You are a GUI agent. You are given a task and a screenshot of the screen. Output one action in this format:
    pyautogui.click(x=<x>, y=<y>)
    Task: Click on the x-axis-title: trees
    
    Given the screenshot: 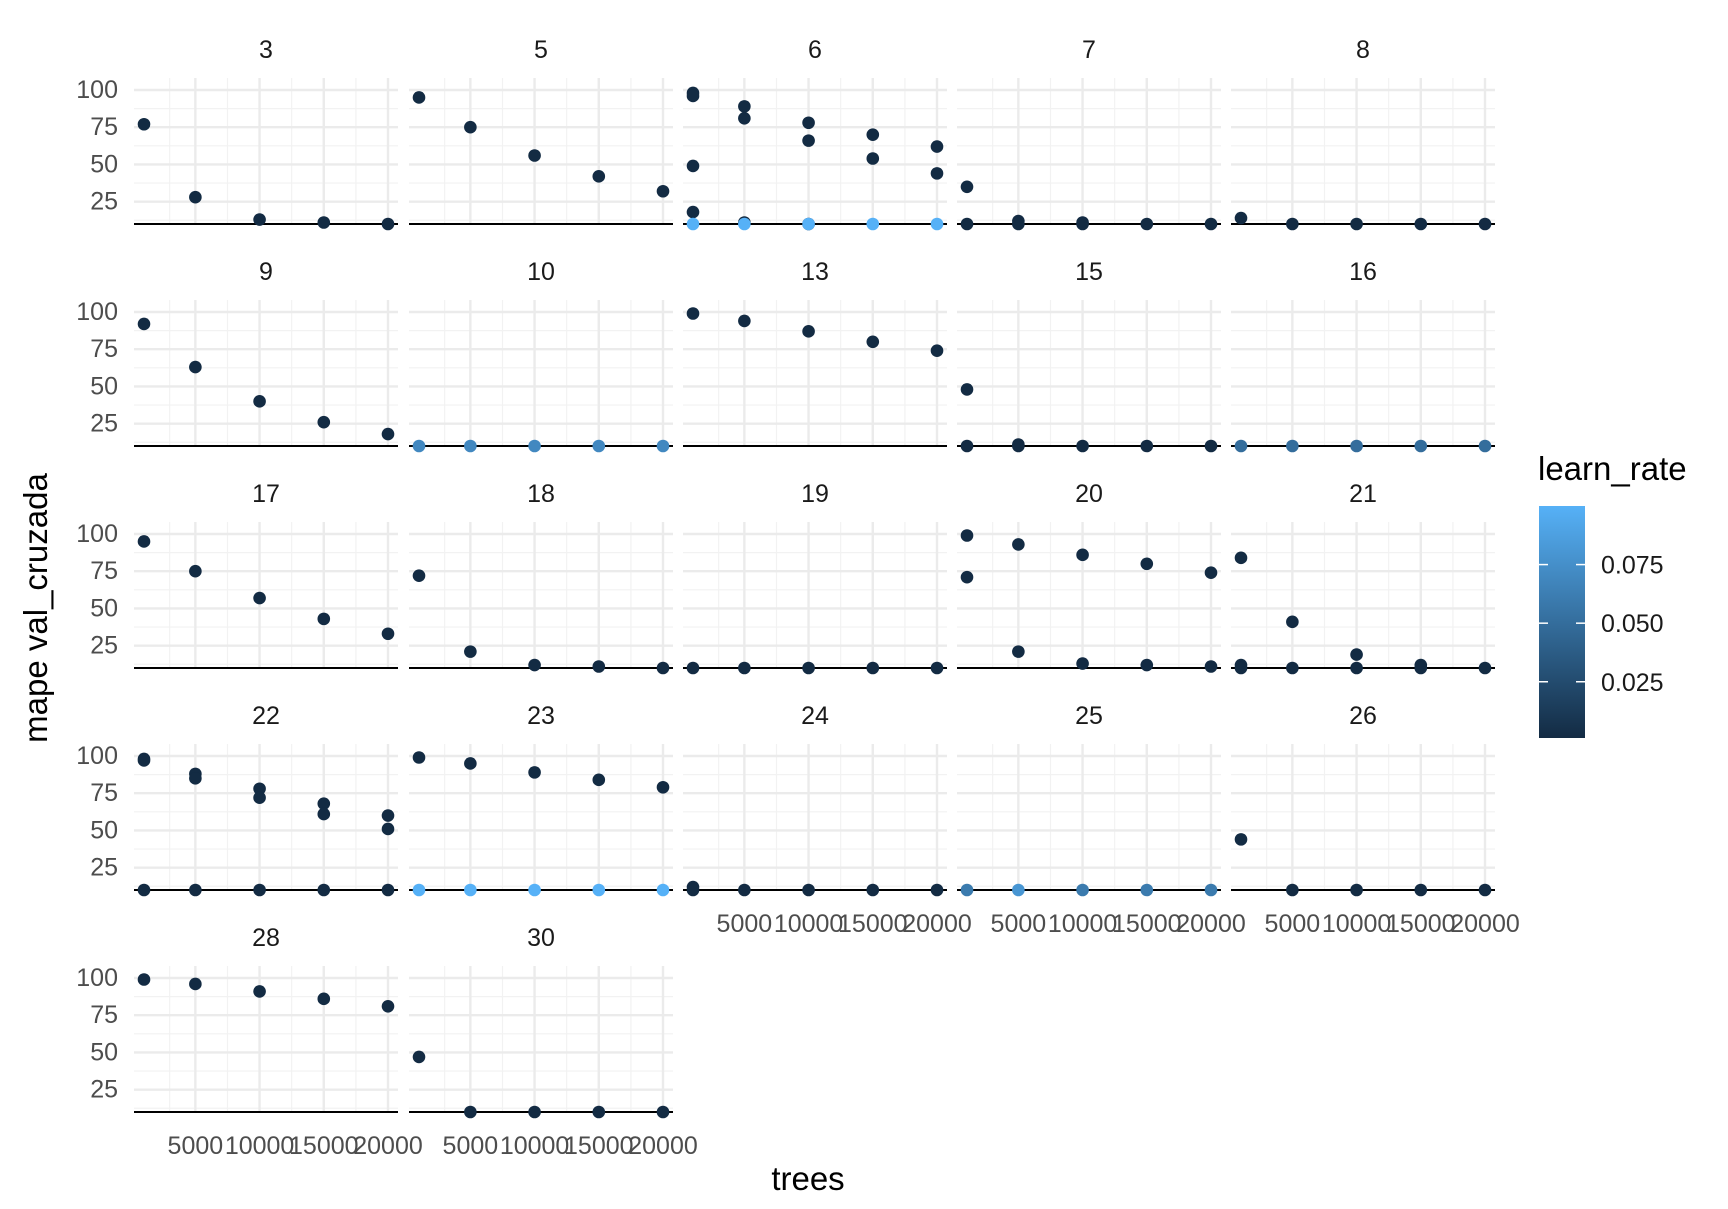 What is the action you would take?
    pyautogui.click(x=807, y=1178)
    